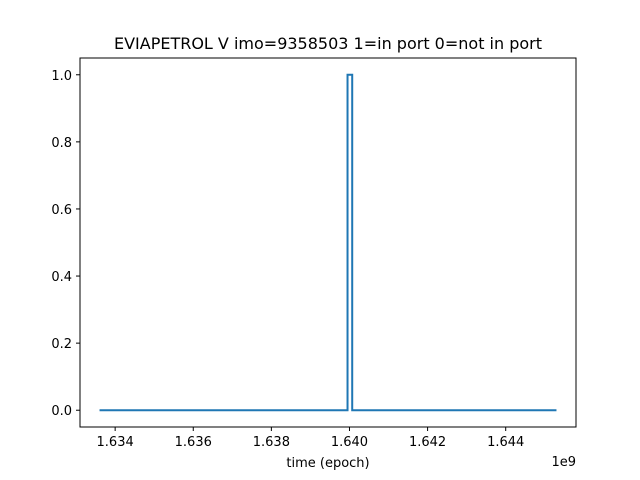  What do you see at coordinates (61, 76) in the screenshot?
I see `y-tick-label: 1.0` at bounding box center [61, 76].